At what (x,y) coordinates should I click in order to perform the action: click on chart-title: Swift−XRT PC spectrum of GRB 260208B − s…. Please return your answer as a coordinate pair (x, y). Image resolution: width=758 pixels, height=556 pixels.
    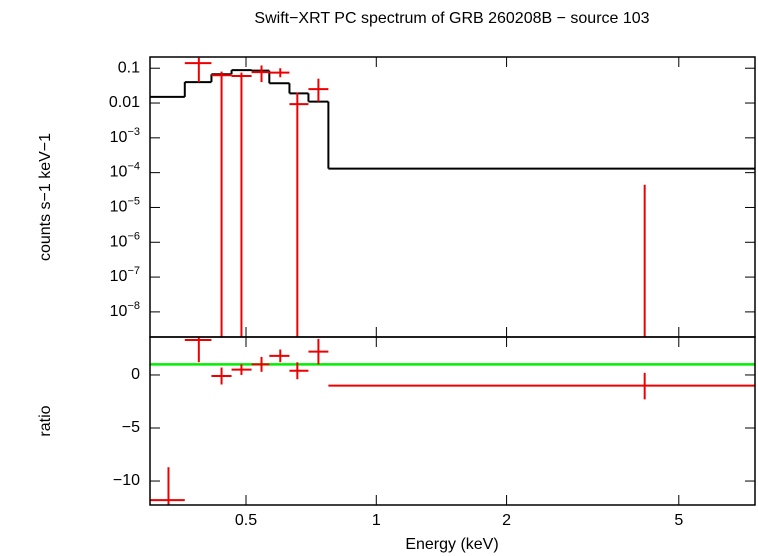
    Looking at the image, I should click on (451, 18).